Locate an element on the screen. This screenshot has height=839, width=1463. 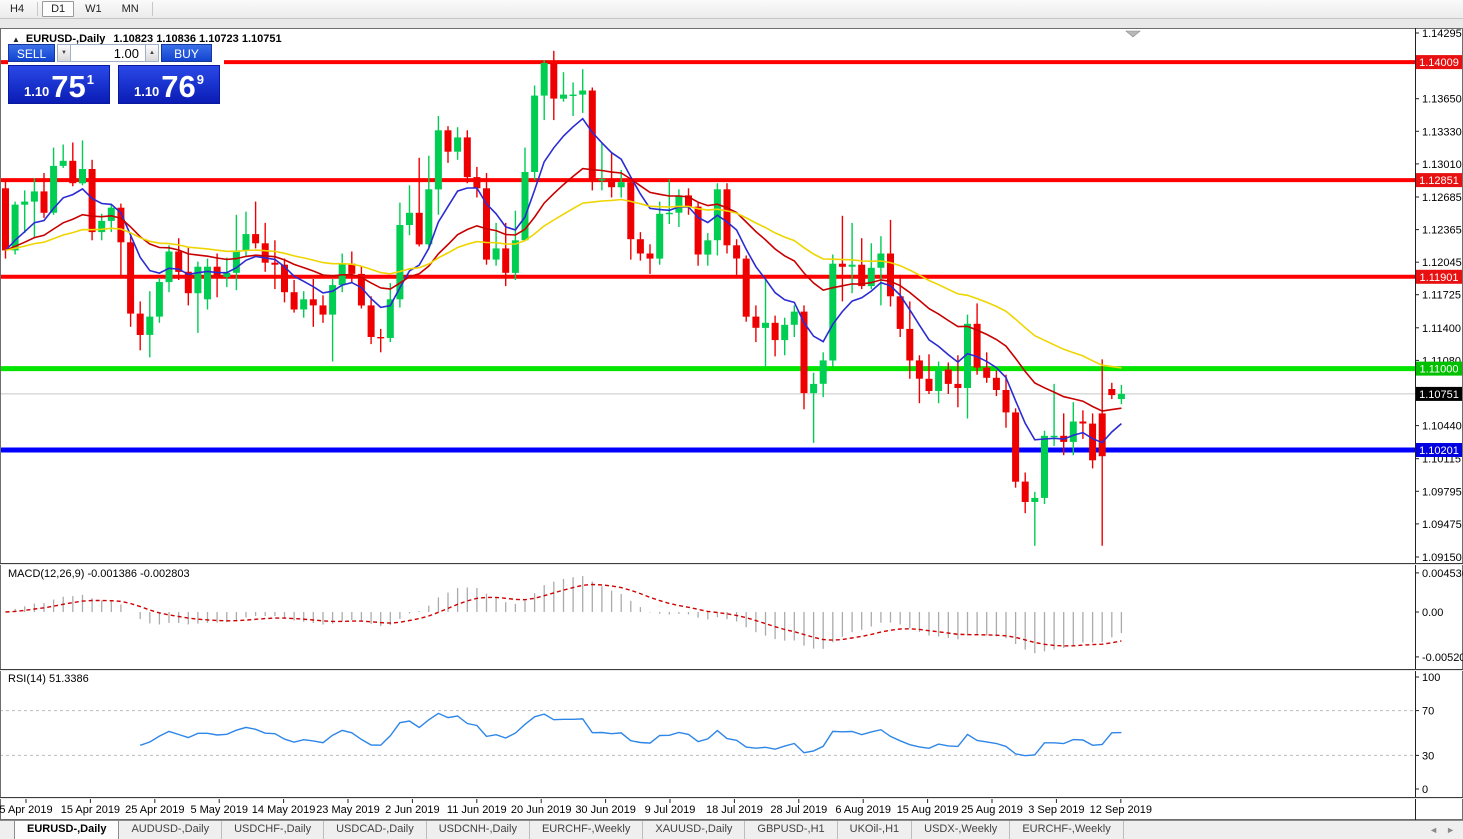
svg-text: -0.005205 is located at coordinates (1442, 658).